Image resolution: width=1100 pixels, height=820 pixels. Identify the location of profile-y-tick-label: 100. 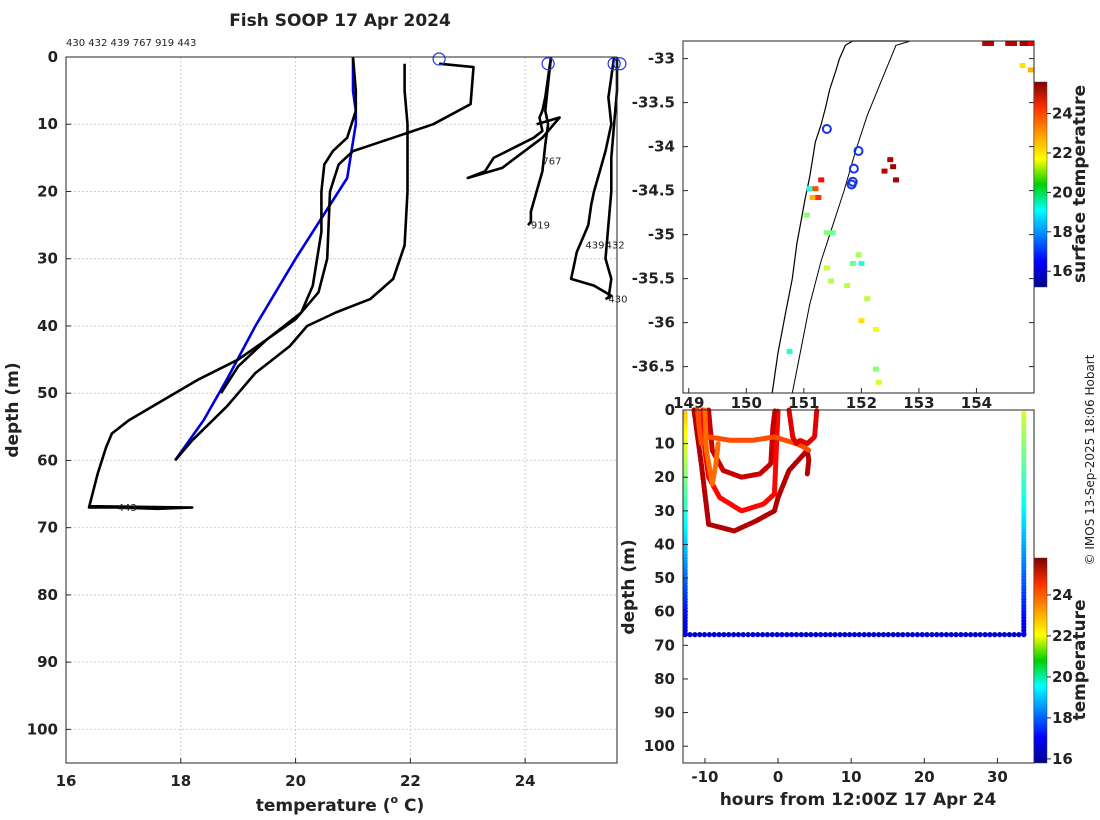
(42, 729).